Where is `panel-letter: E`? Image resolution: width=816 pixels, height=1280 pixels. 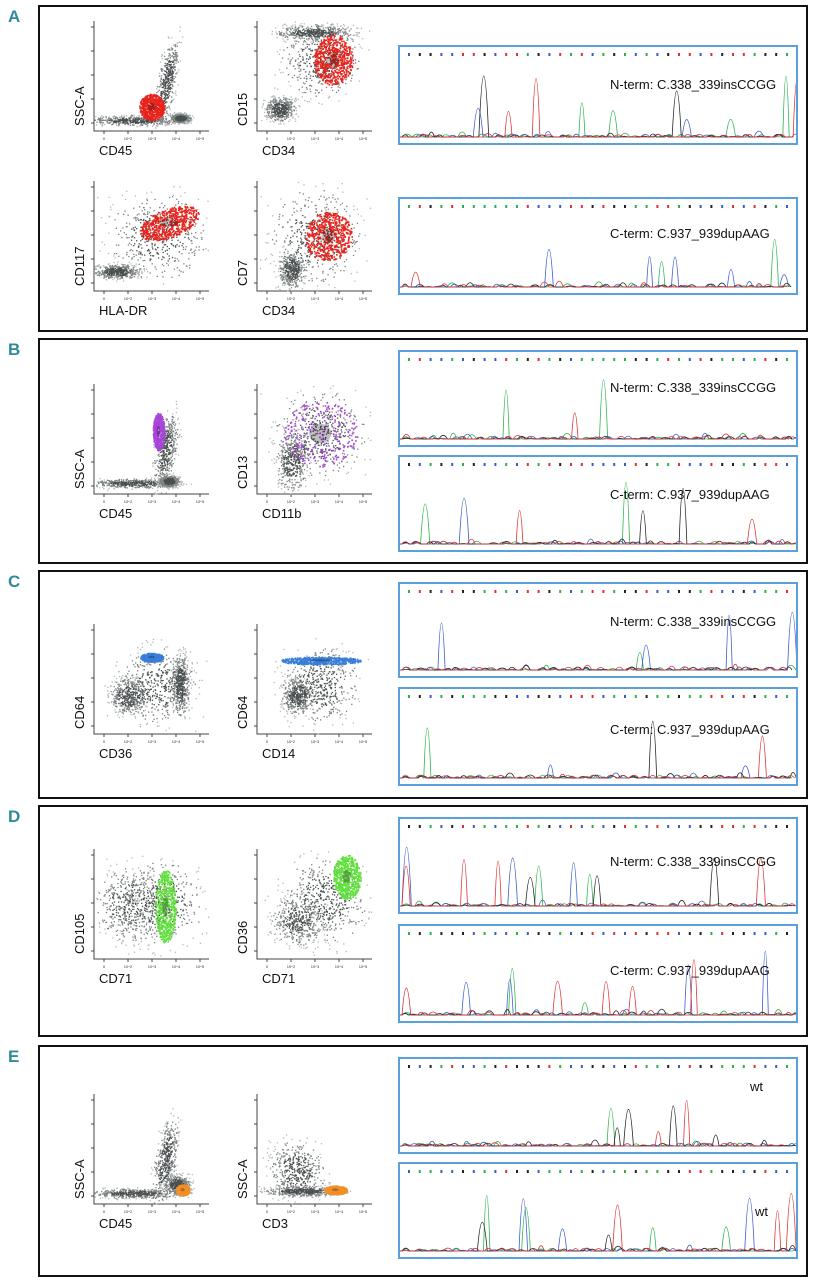
panel-letter: E is located at coordinates (14, 1056).